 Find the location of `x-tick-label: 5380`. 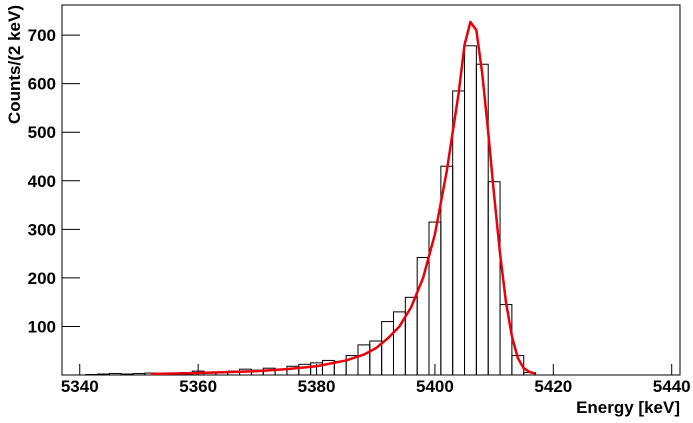

x-tick-label: 5380 is located at coordinates (317, 386).